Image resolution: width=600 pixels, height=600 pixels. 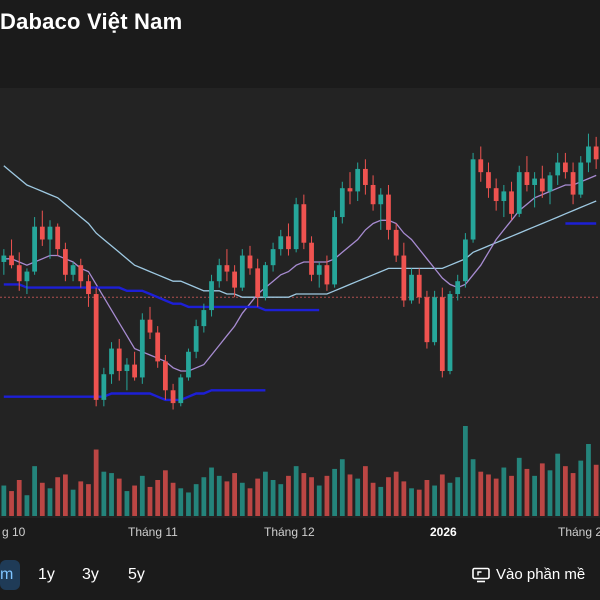 I want to click on axis-label-november: Tháng 11, so click(x=153, y=532).